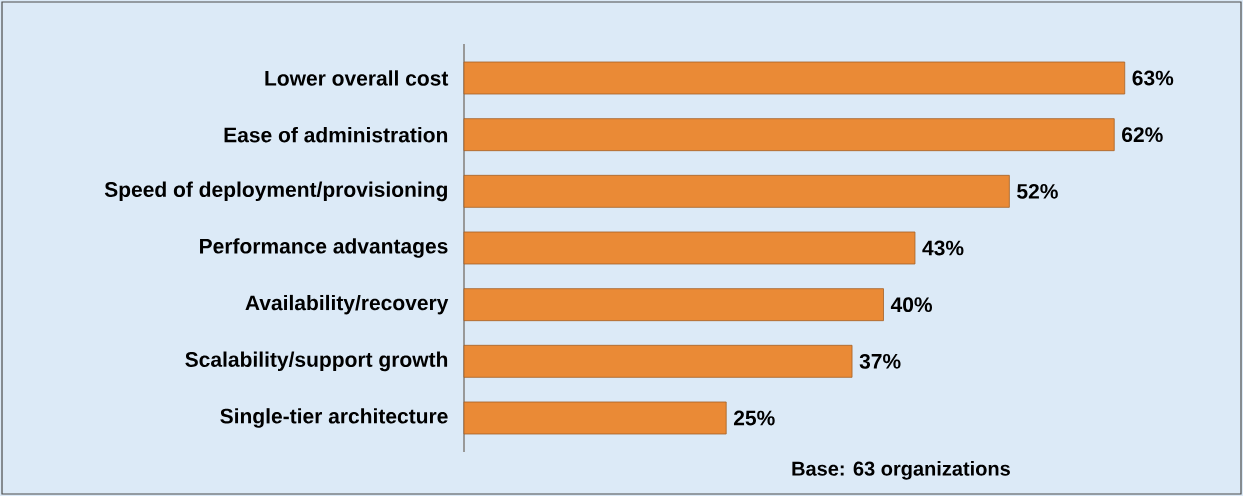 This screenshot has width=1243, height=496. What do you see at coordinates (316, 361) in the screenshot?
I see `y-tick-label: Scalability/support growth` at bounding box center [316, 361].